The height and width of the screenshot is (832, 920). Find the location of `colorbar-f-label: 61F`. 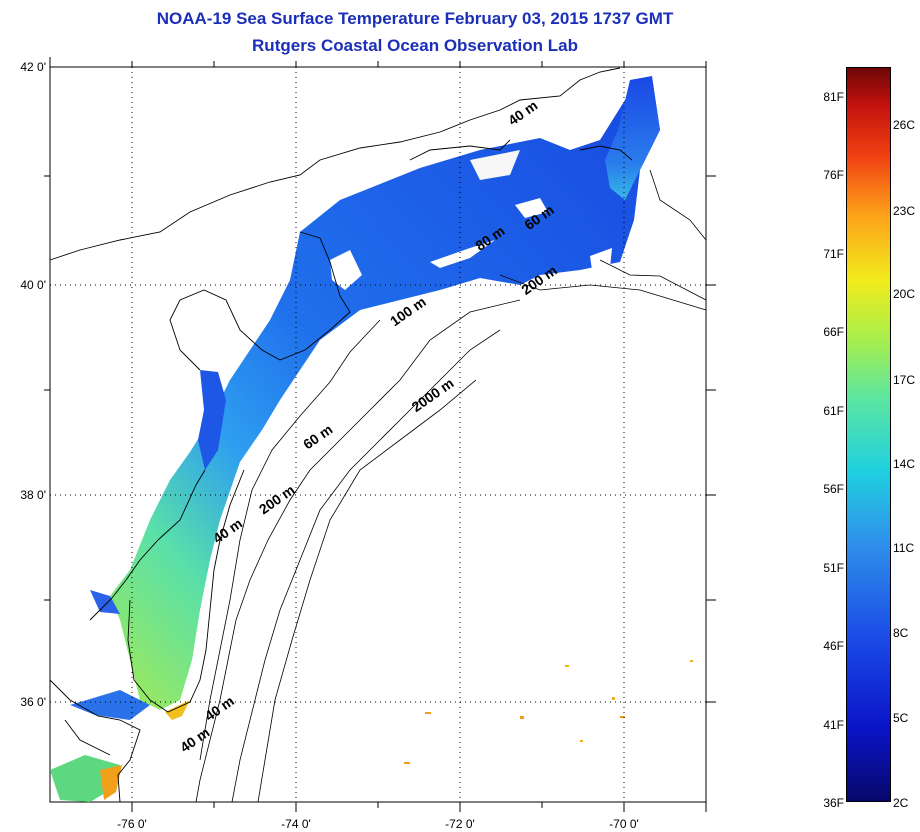

colorbar-f-label: 61F is located at coordinates (833, 411).